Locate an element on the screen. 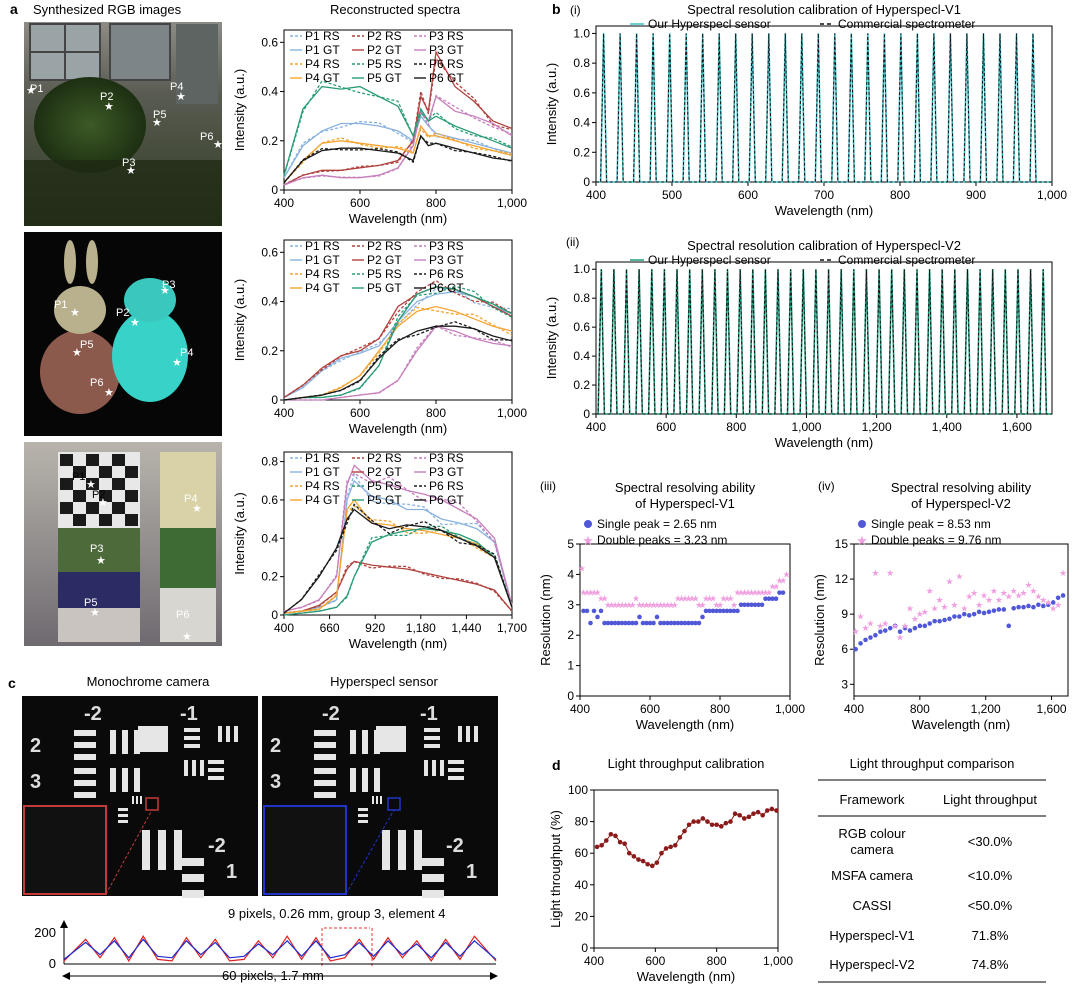  a1-xtick-label: 400 is located at coordinates (284, 203).